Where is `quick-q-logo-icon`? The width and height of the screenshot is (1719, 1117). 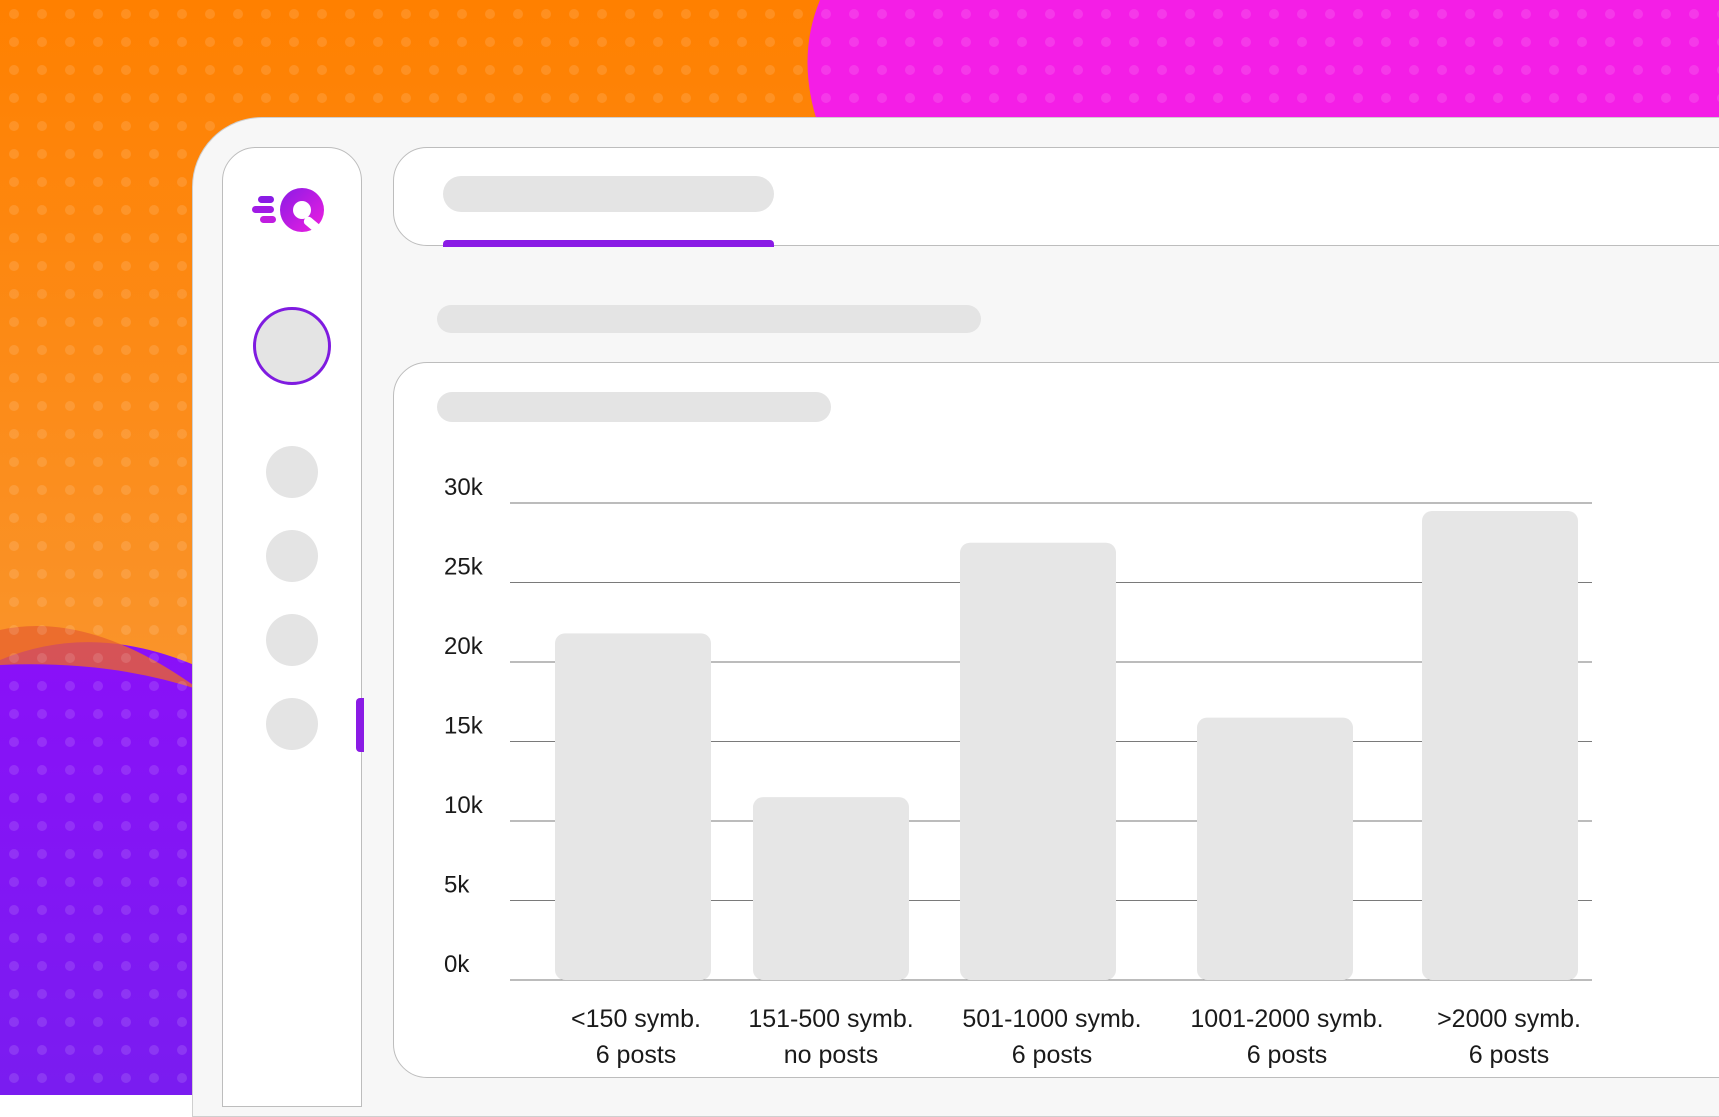
quick-q-logo-icon is located at coordinates (293, 212).